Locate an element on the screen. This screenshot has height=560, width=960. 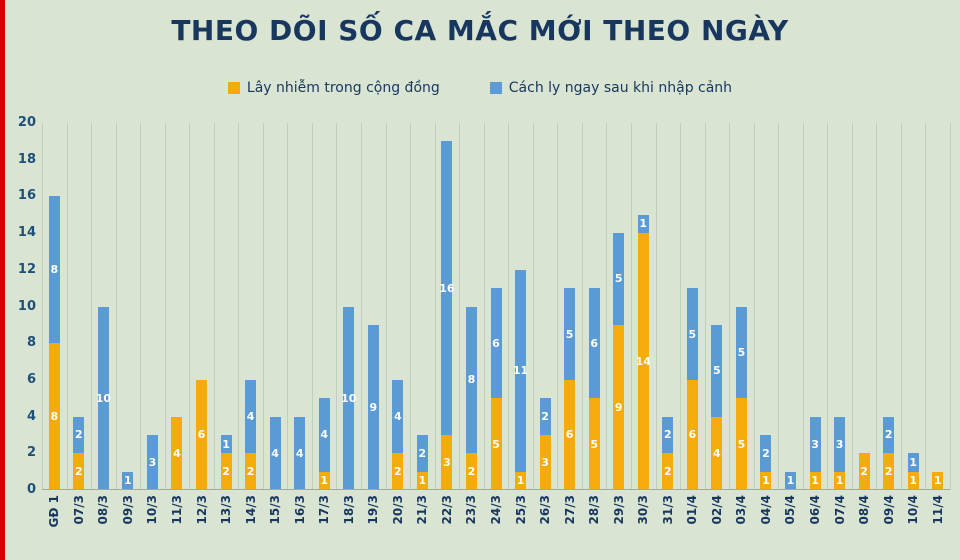
x-tick-label: 04/4 is located at coordinates (765, 510).